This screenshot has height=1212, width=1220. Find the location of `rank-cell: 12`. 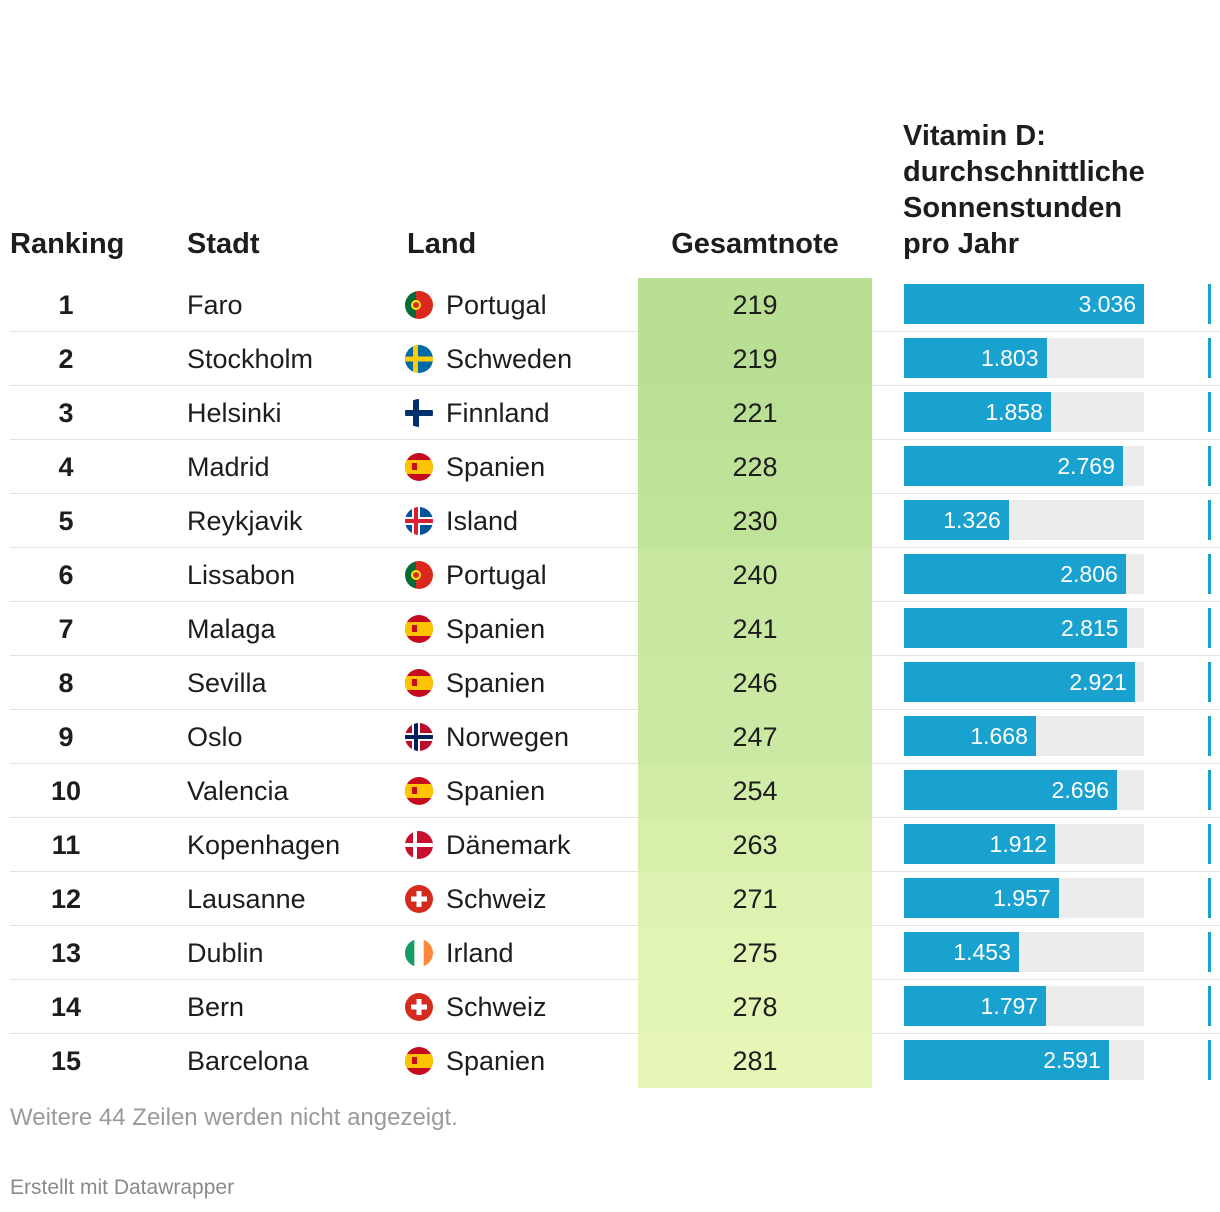

rank-cell: 12 is located at coordinates (66, 899).